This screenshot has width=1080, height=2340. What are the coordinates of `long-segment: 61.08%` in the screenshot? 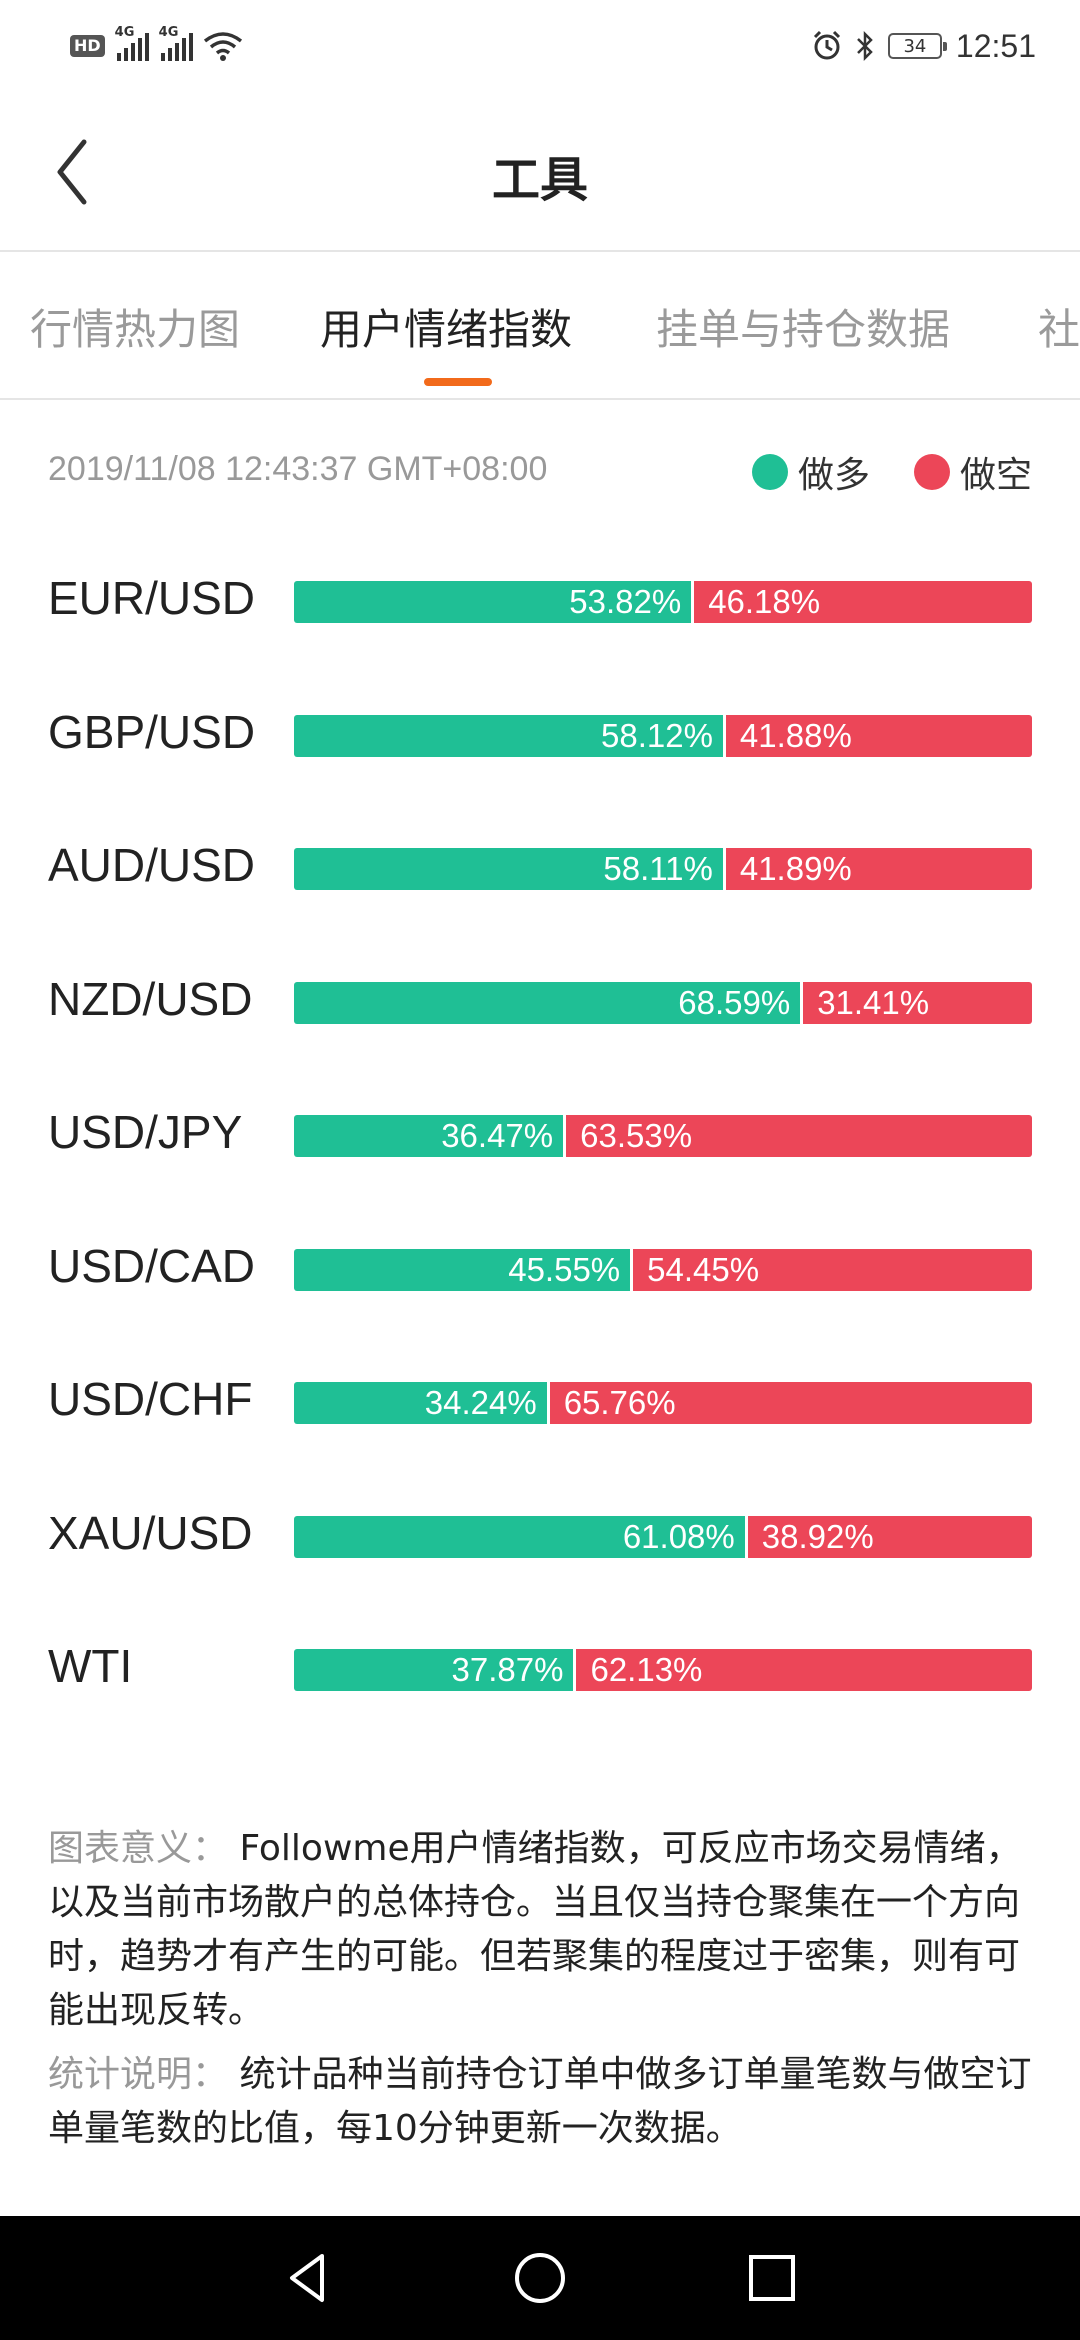 It's located at (519, 1536).